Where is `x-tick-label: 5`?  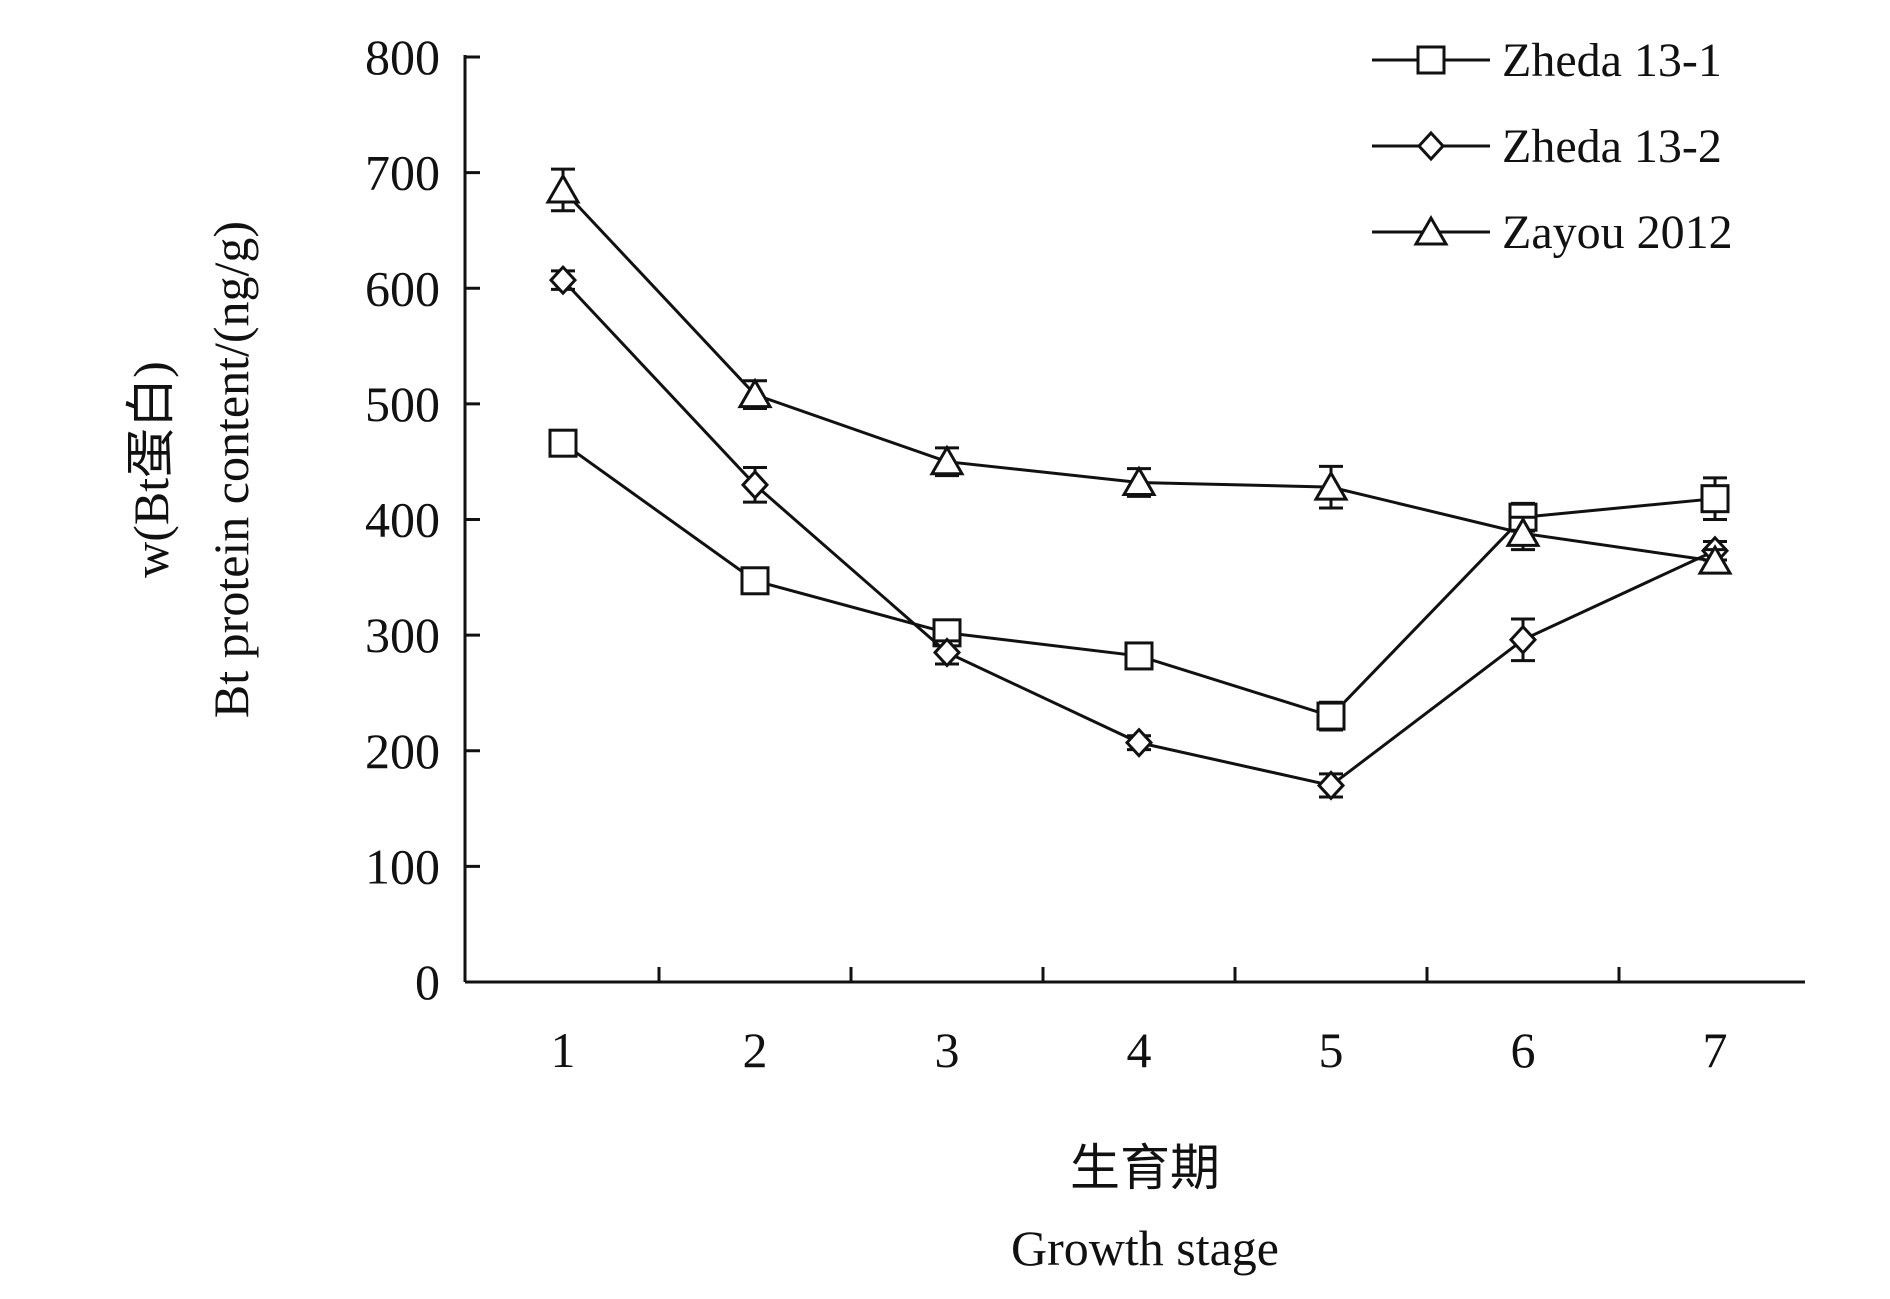
x-tick-label: 5 is located at coordinates (1331, 1050).